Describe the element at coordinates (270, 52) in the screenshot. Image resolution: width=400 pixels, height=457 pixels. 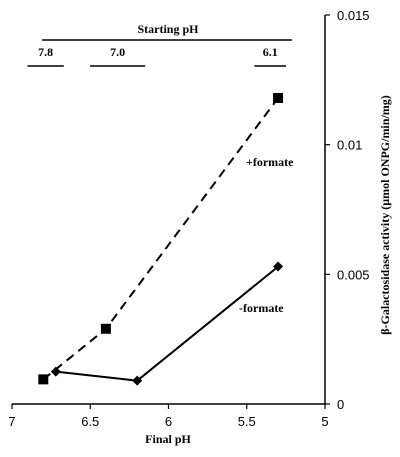
I see `starting-ph-label: 6.1` at that location.